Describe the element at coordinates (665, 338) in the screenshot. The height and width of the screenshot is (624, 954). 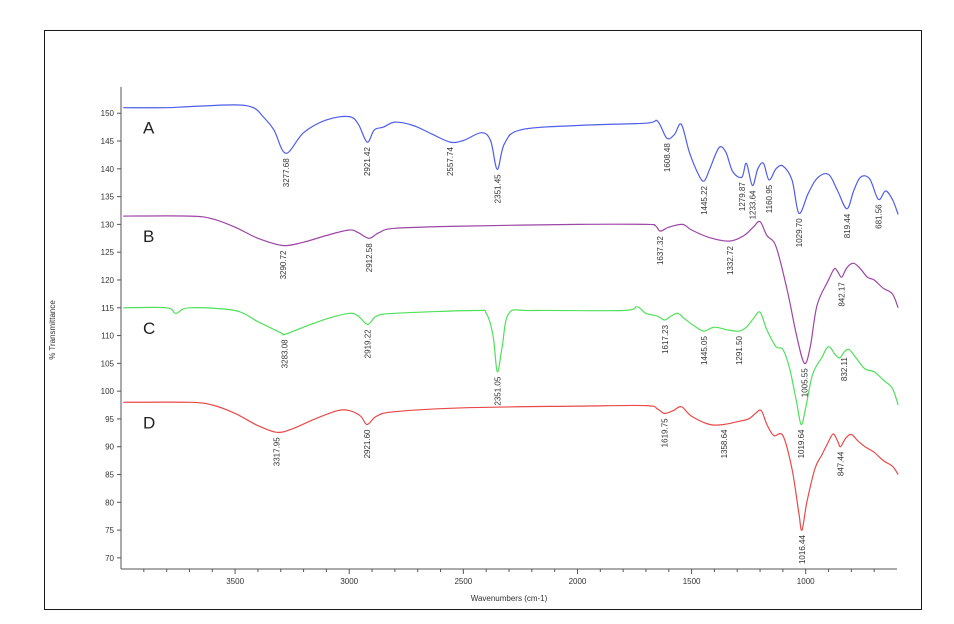
I see `peak-label-c: 1617.23` at that location.